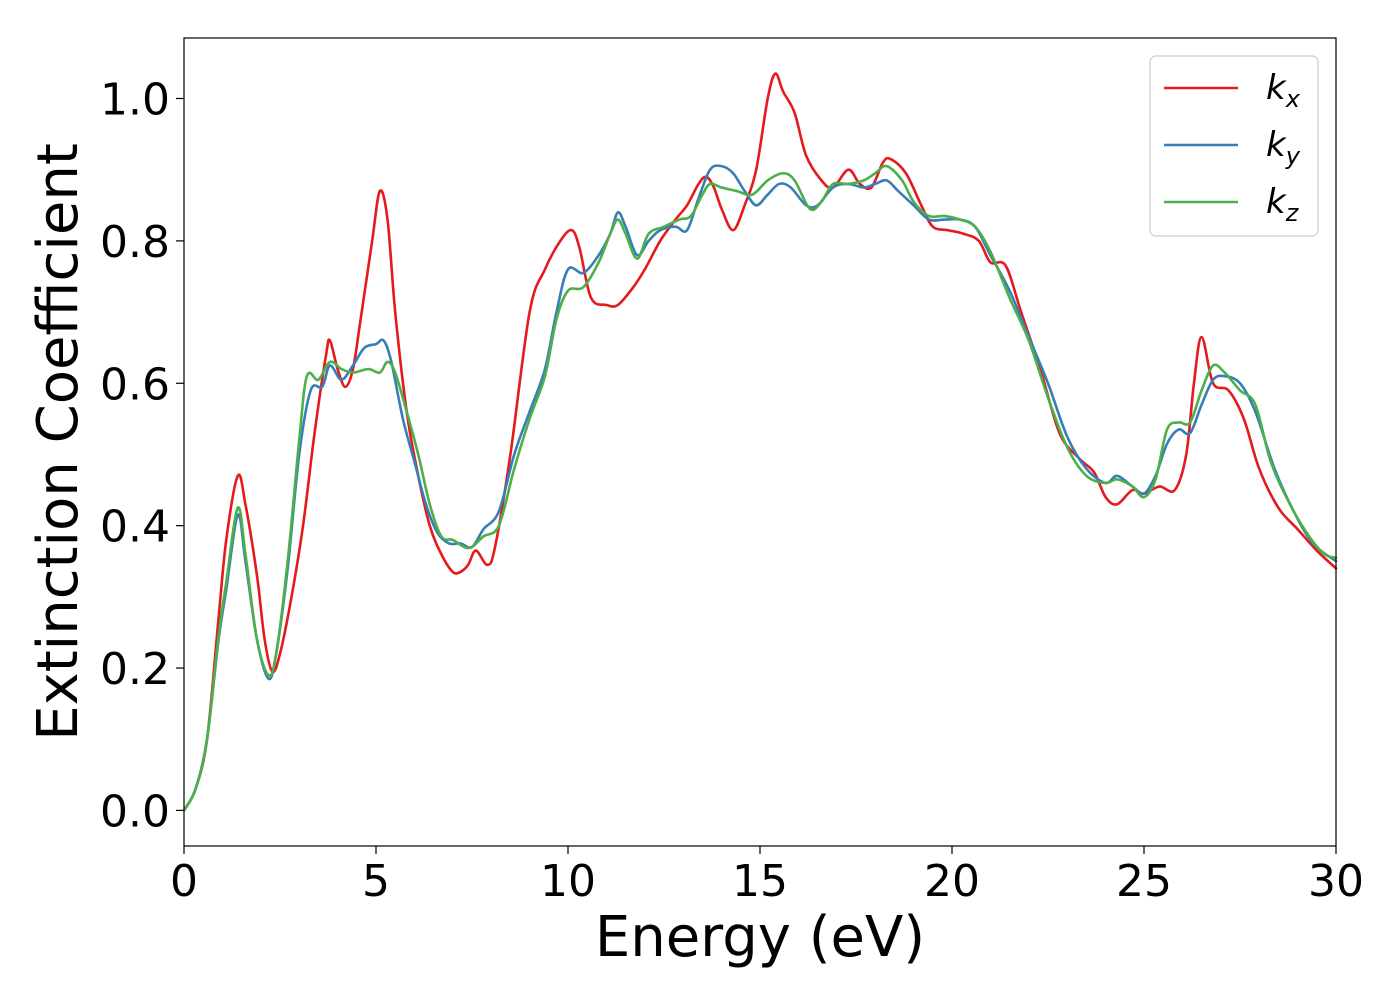 The width and height of the screenshot is (1400, 1000). I want to click on y-axis-title: Extinction Coefficient, so click(58, 442).